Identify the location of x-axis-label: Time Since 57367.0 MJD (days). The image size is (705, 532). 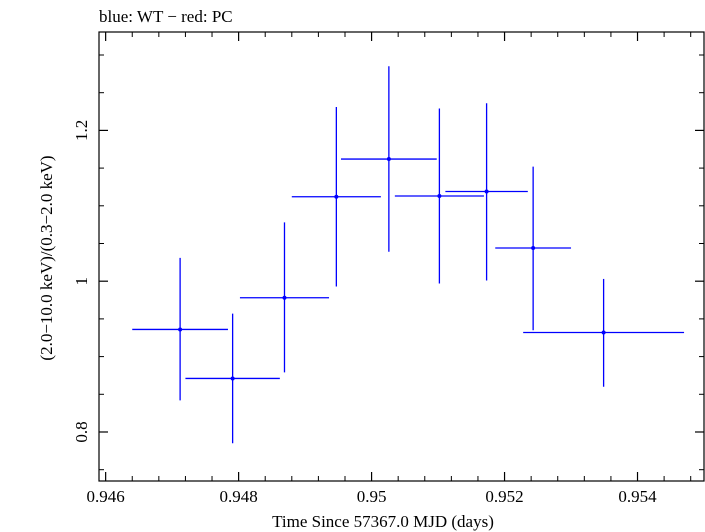
(383, 521).